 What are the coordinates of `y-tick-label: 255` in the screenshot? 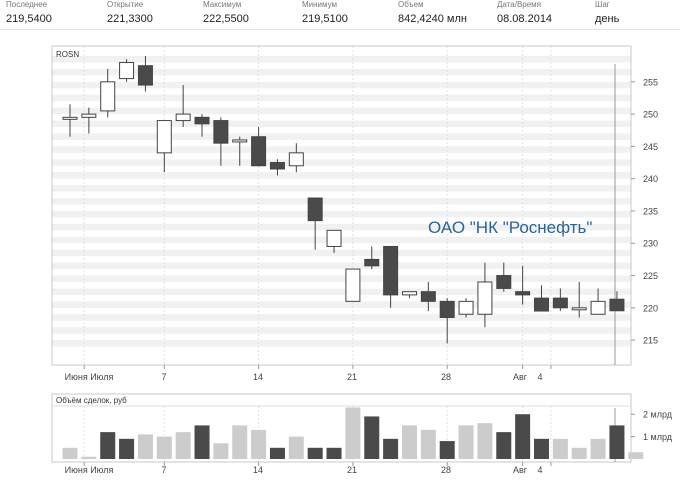 It's located at (650, 82).